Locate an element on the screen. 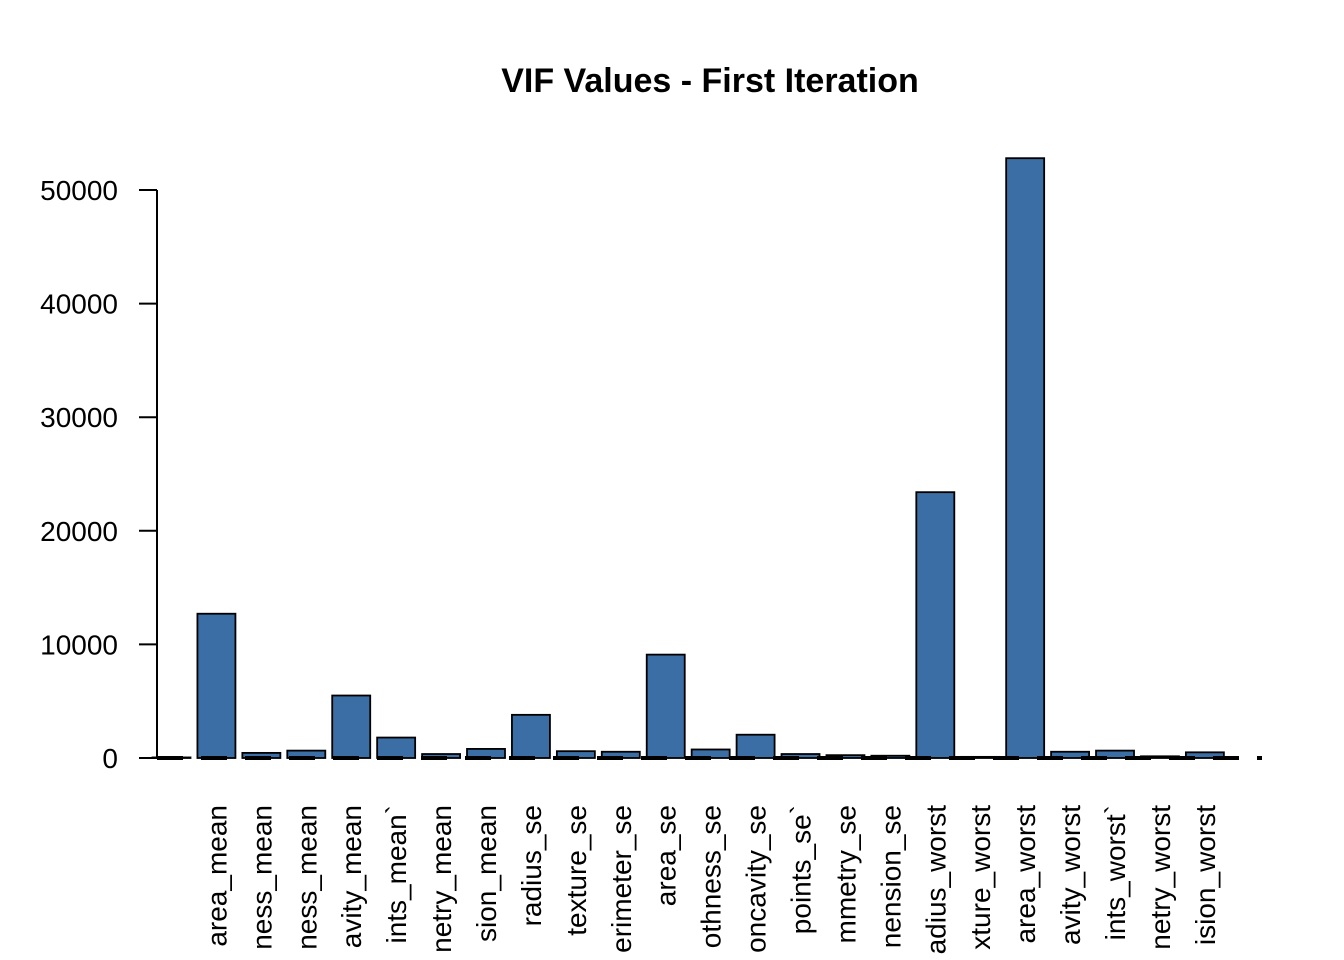 This screenshot has width=1344, height=960. x-tick-label: points_se` is located at coordinates (801, 869).